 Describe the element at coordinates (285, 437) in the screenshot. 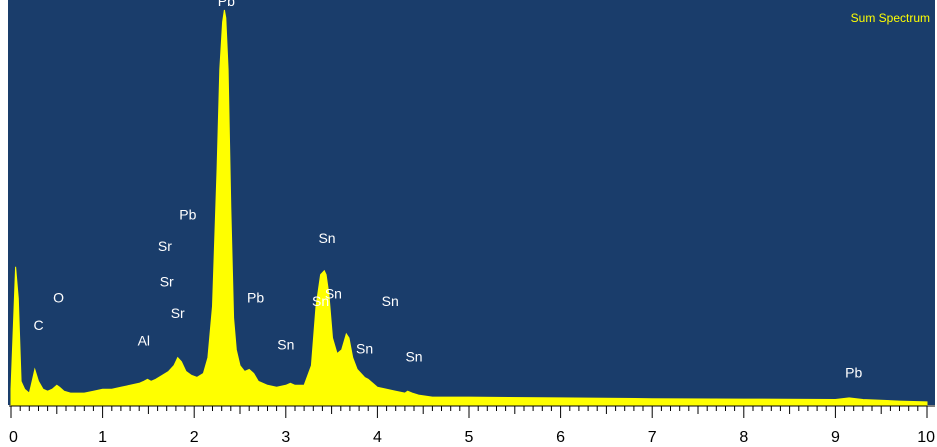

I see `x-tick-label: 3` at that location.